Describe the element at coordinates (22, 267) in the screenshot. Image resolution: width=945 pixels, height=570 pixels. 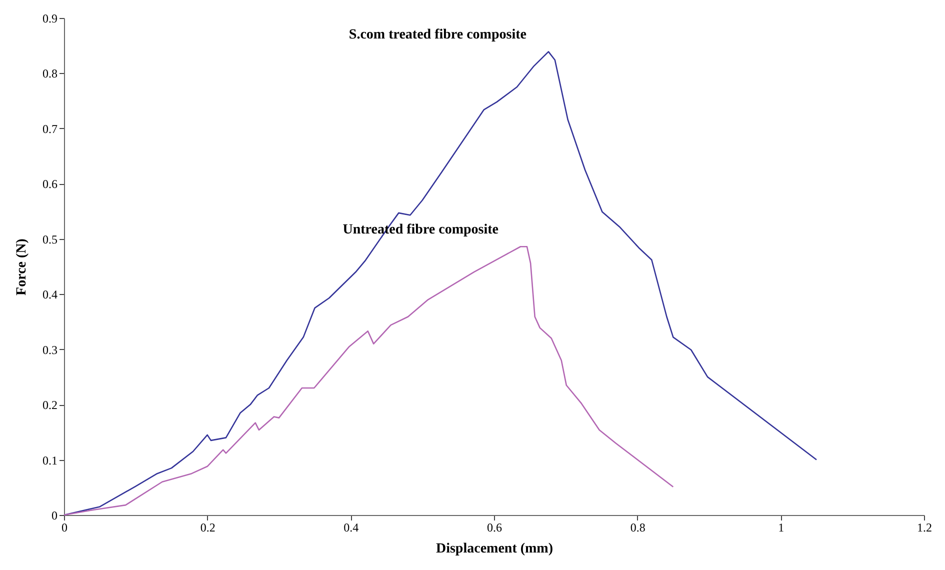
I see `y-axis-title: Force (N)` at that location.